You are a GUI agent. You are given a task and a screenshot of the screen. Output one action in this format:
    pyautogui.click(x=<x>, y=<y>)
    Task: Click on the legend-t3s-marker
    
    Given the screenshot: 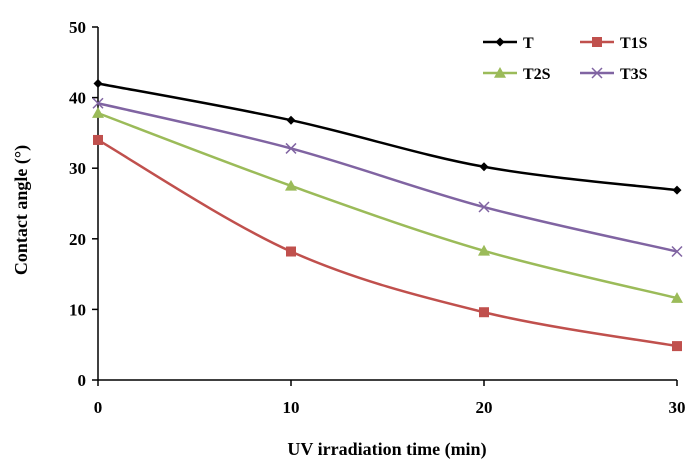 What is the action you would take?
    pyautogui.click(x=597, y=73)
    